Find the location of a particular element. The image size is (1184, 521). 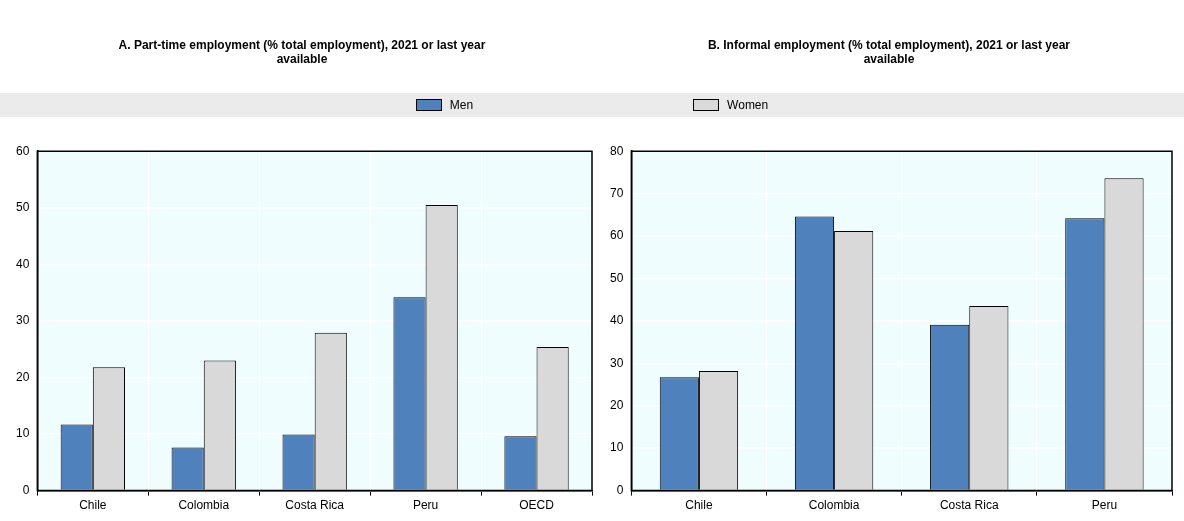

legend-label: Men is located at coordinates (461, 105).